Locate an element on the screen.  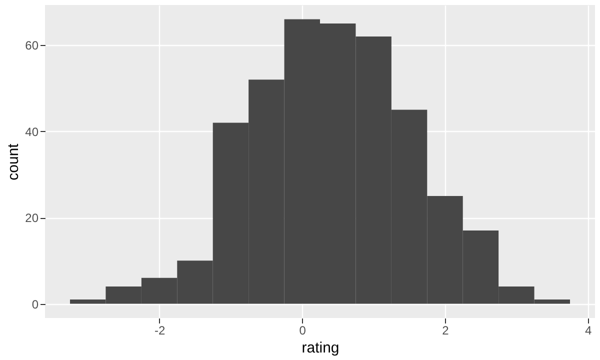
x-axis-title: rating is located at coordinates (321, 348).